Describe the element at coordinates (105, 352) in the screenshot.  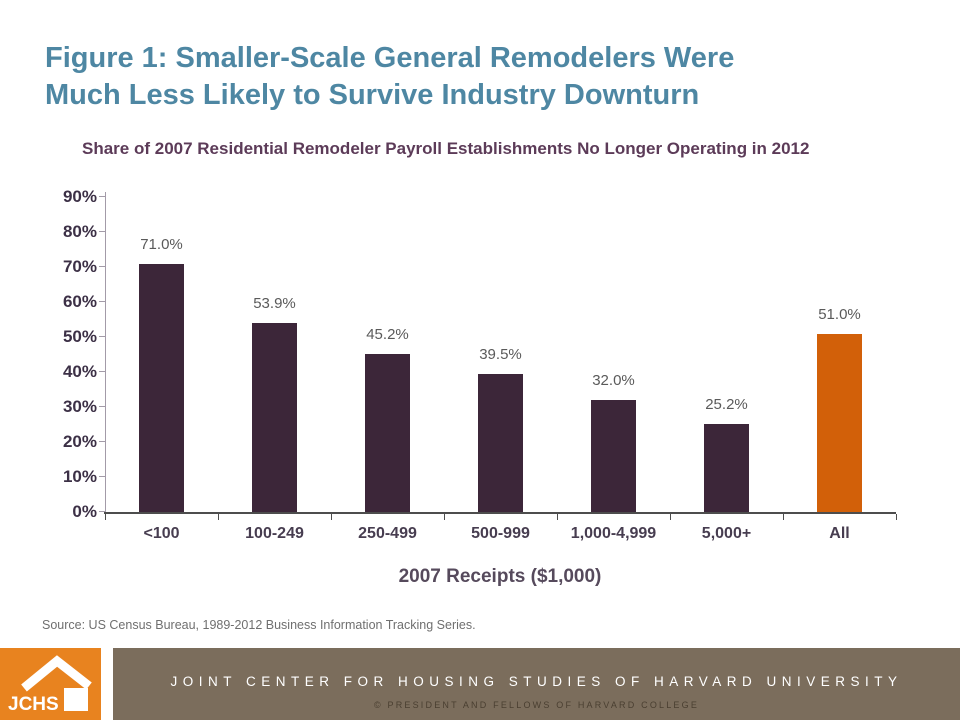
I see `y-axis-line` at that location.